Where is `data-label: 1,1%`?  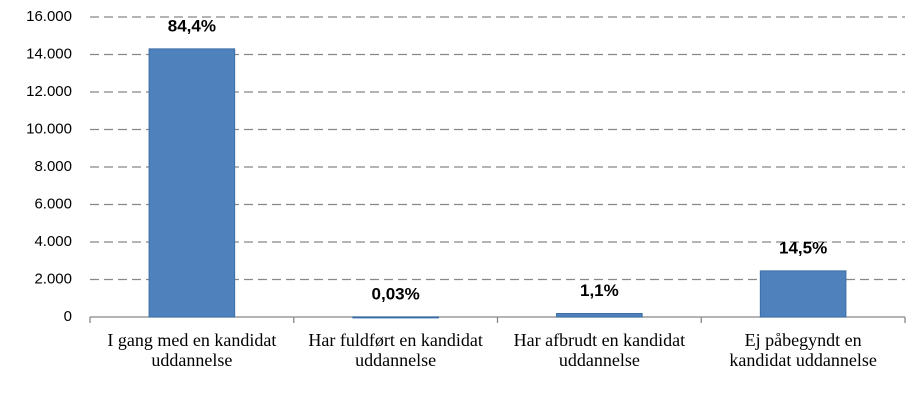 data-label: 1,1% is located at coordinates (599, 290).